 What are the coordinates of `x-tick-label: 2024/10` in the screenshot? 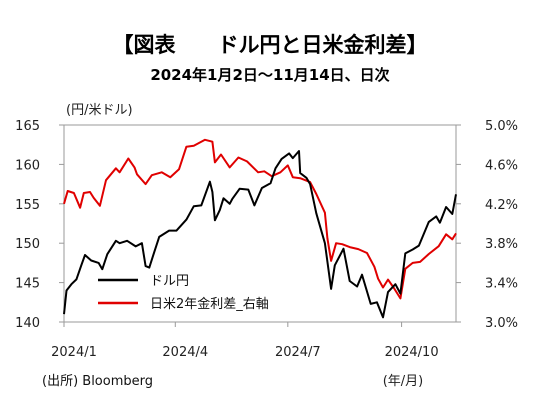 It's located at (412, 352).